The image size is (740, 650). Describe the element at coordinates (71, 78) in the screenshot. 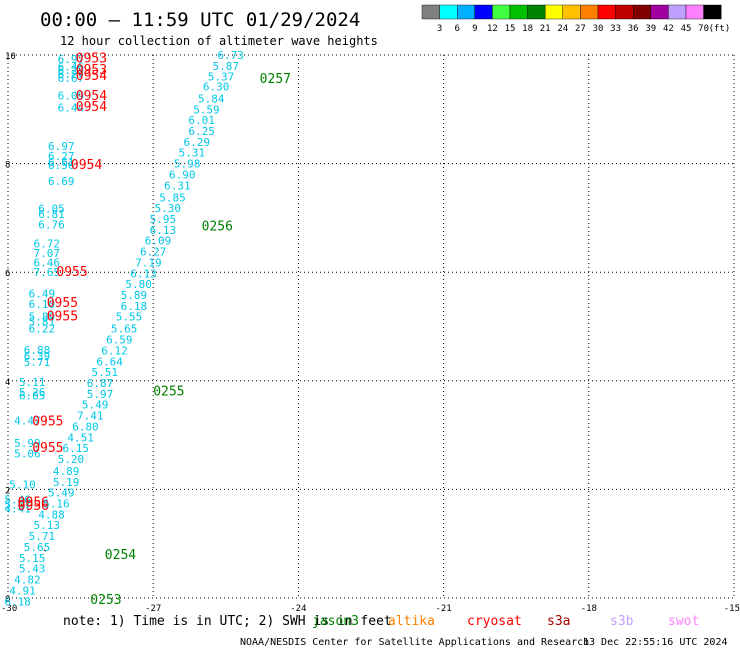

I see `swh-value-label: 6.67` at that location.